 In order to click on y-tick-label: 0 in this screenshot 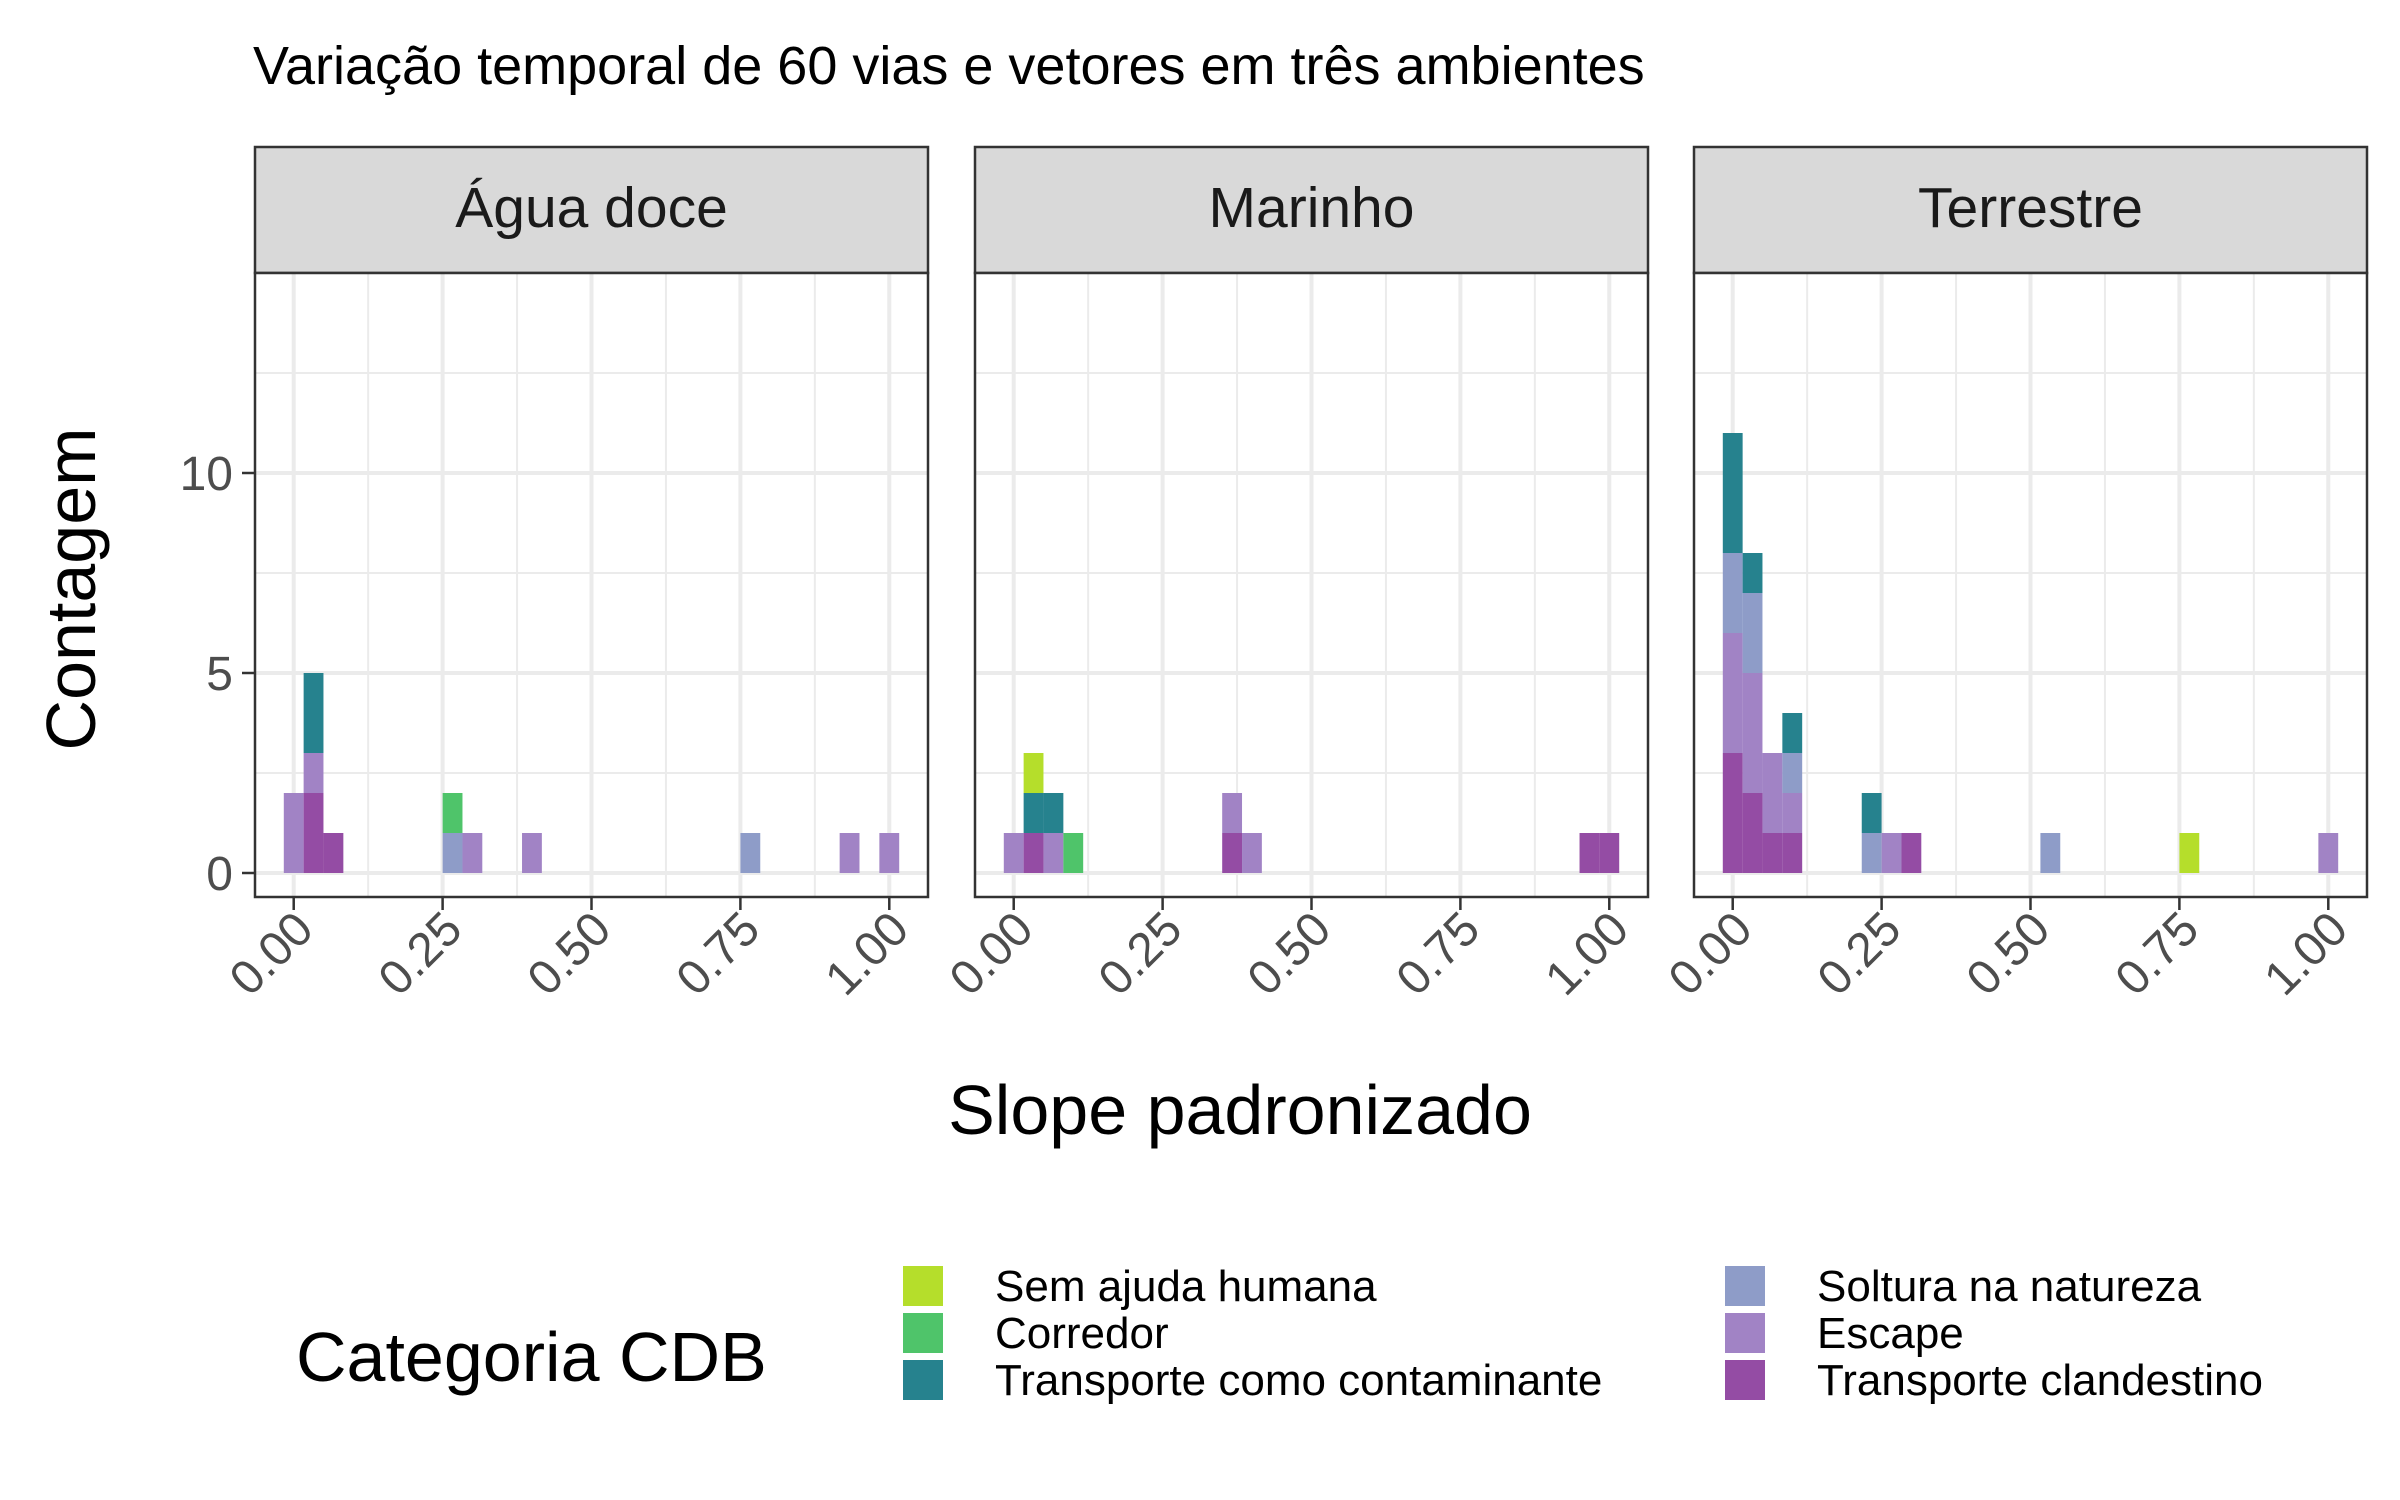, I will do `click(219, 874)`.